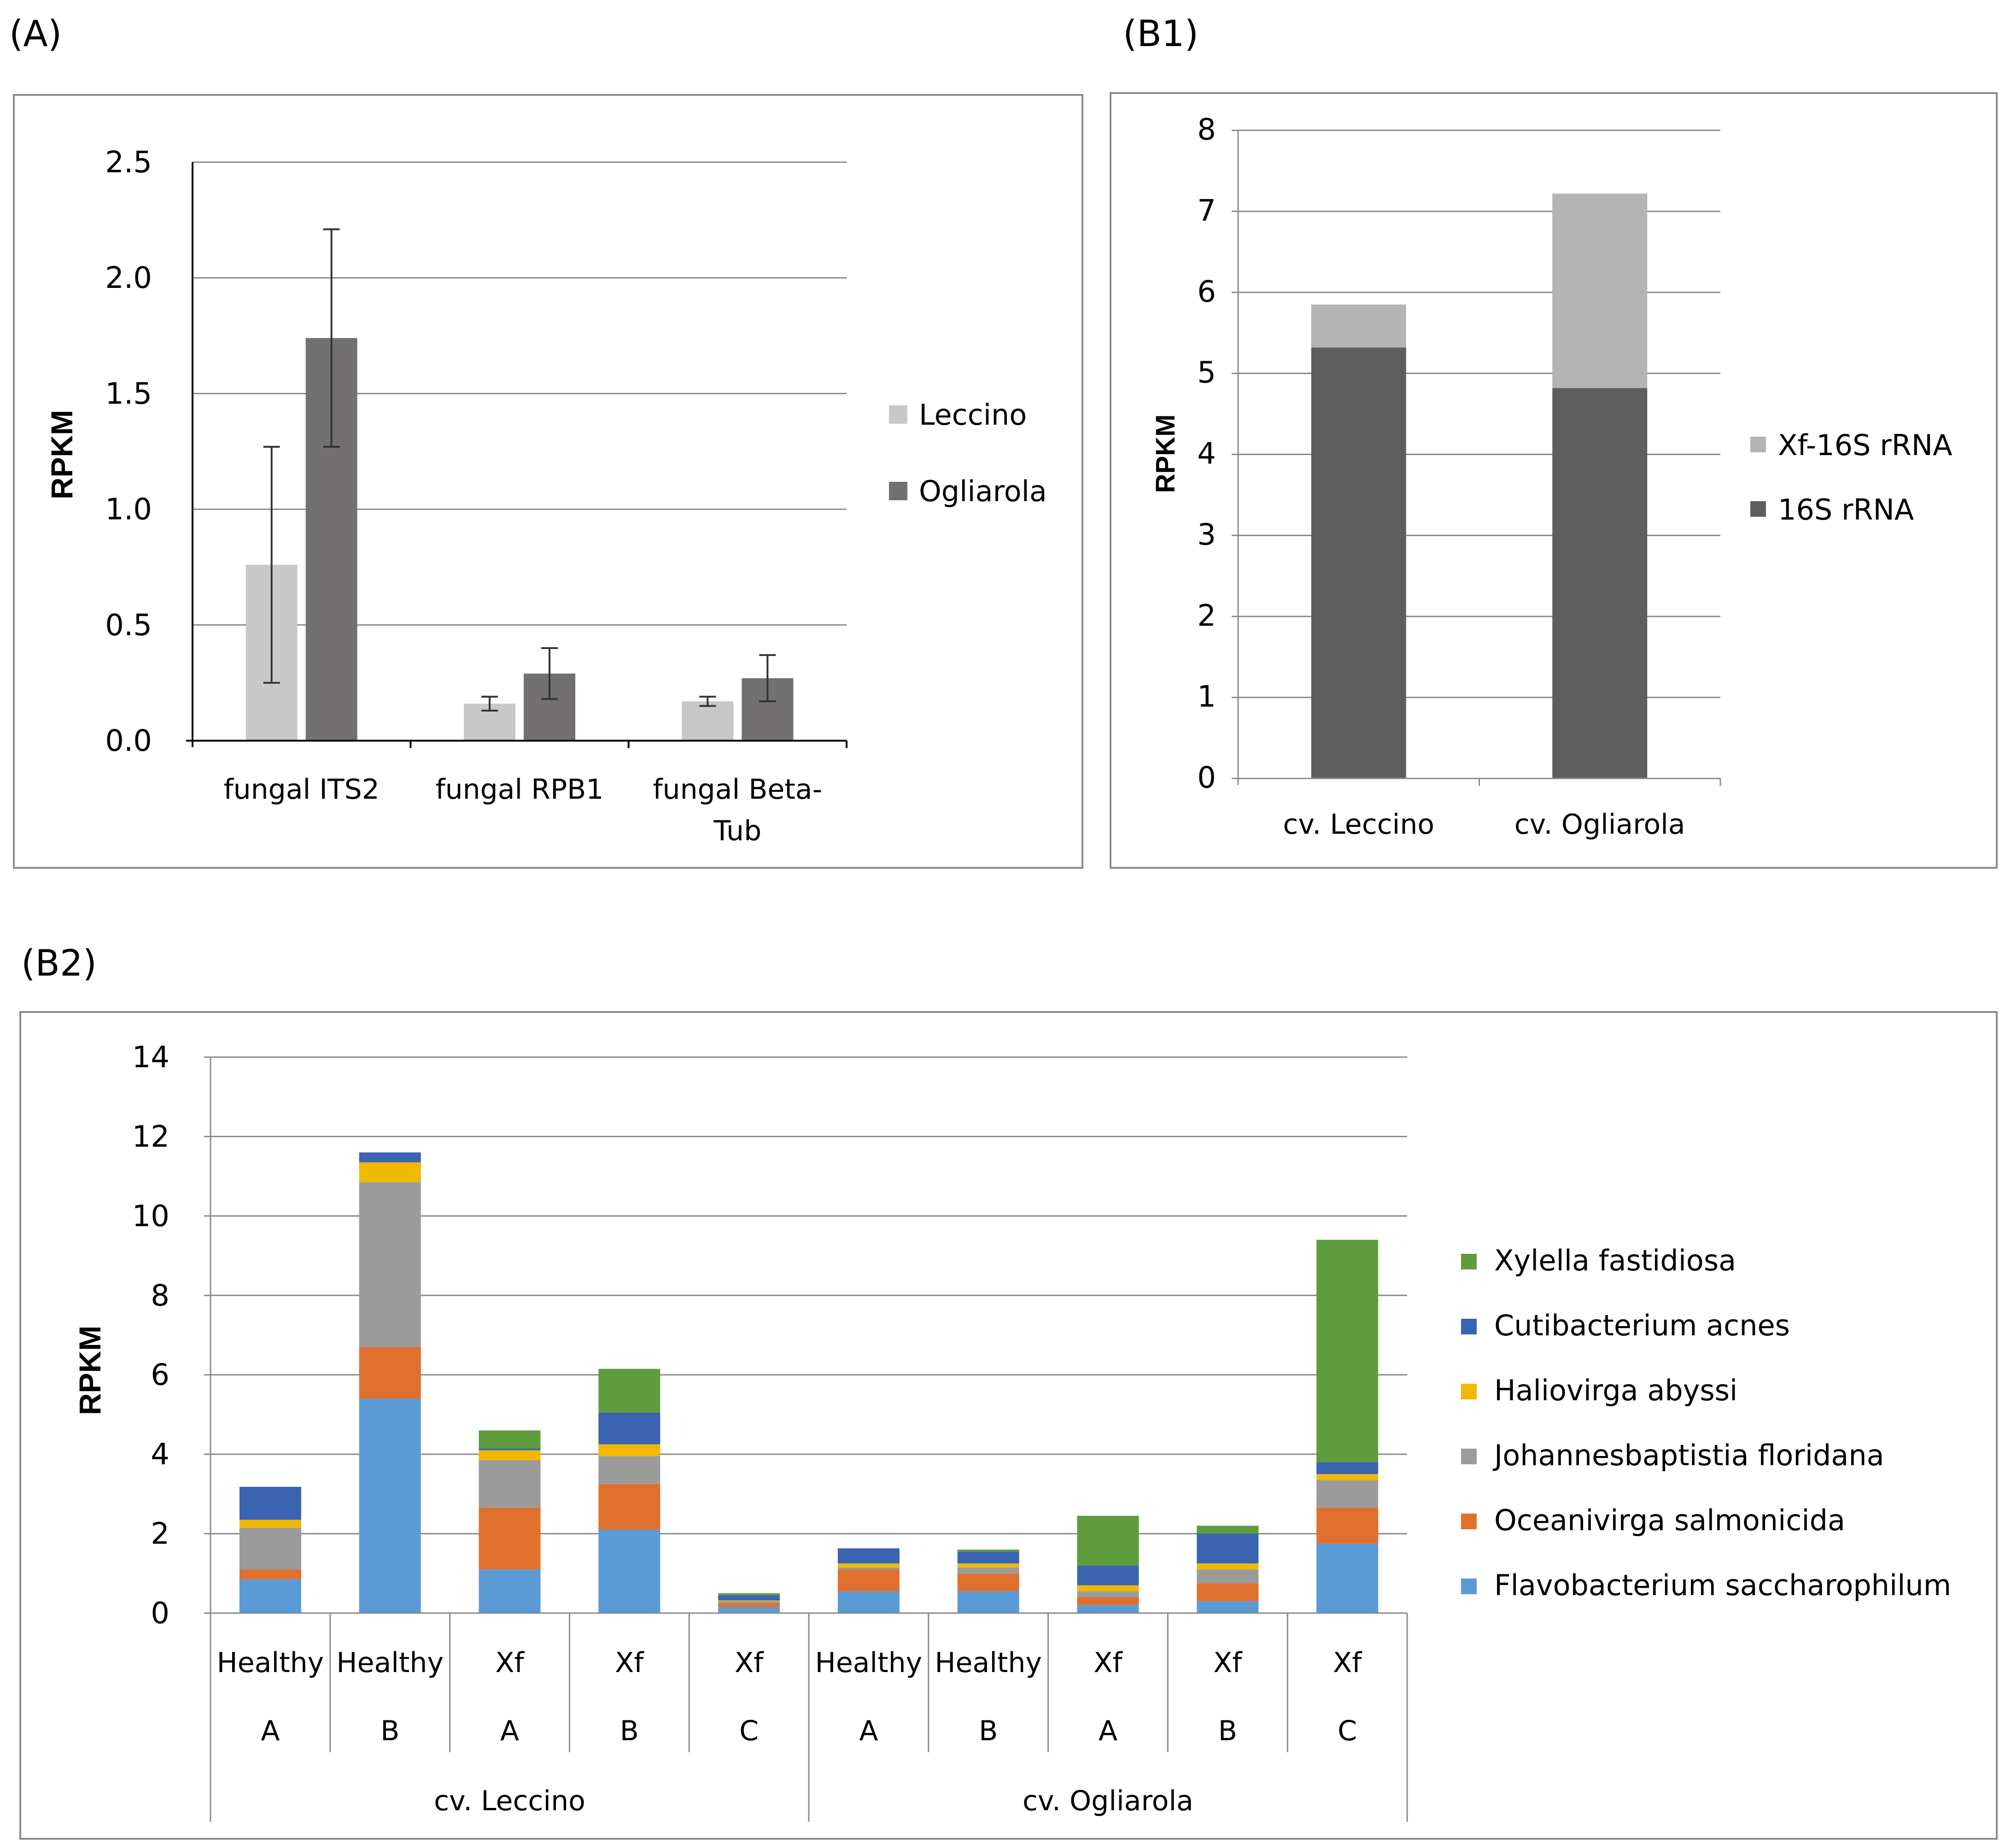  I want to click on panel-label-b2: (B2), so click(59, 963).